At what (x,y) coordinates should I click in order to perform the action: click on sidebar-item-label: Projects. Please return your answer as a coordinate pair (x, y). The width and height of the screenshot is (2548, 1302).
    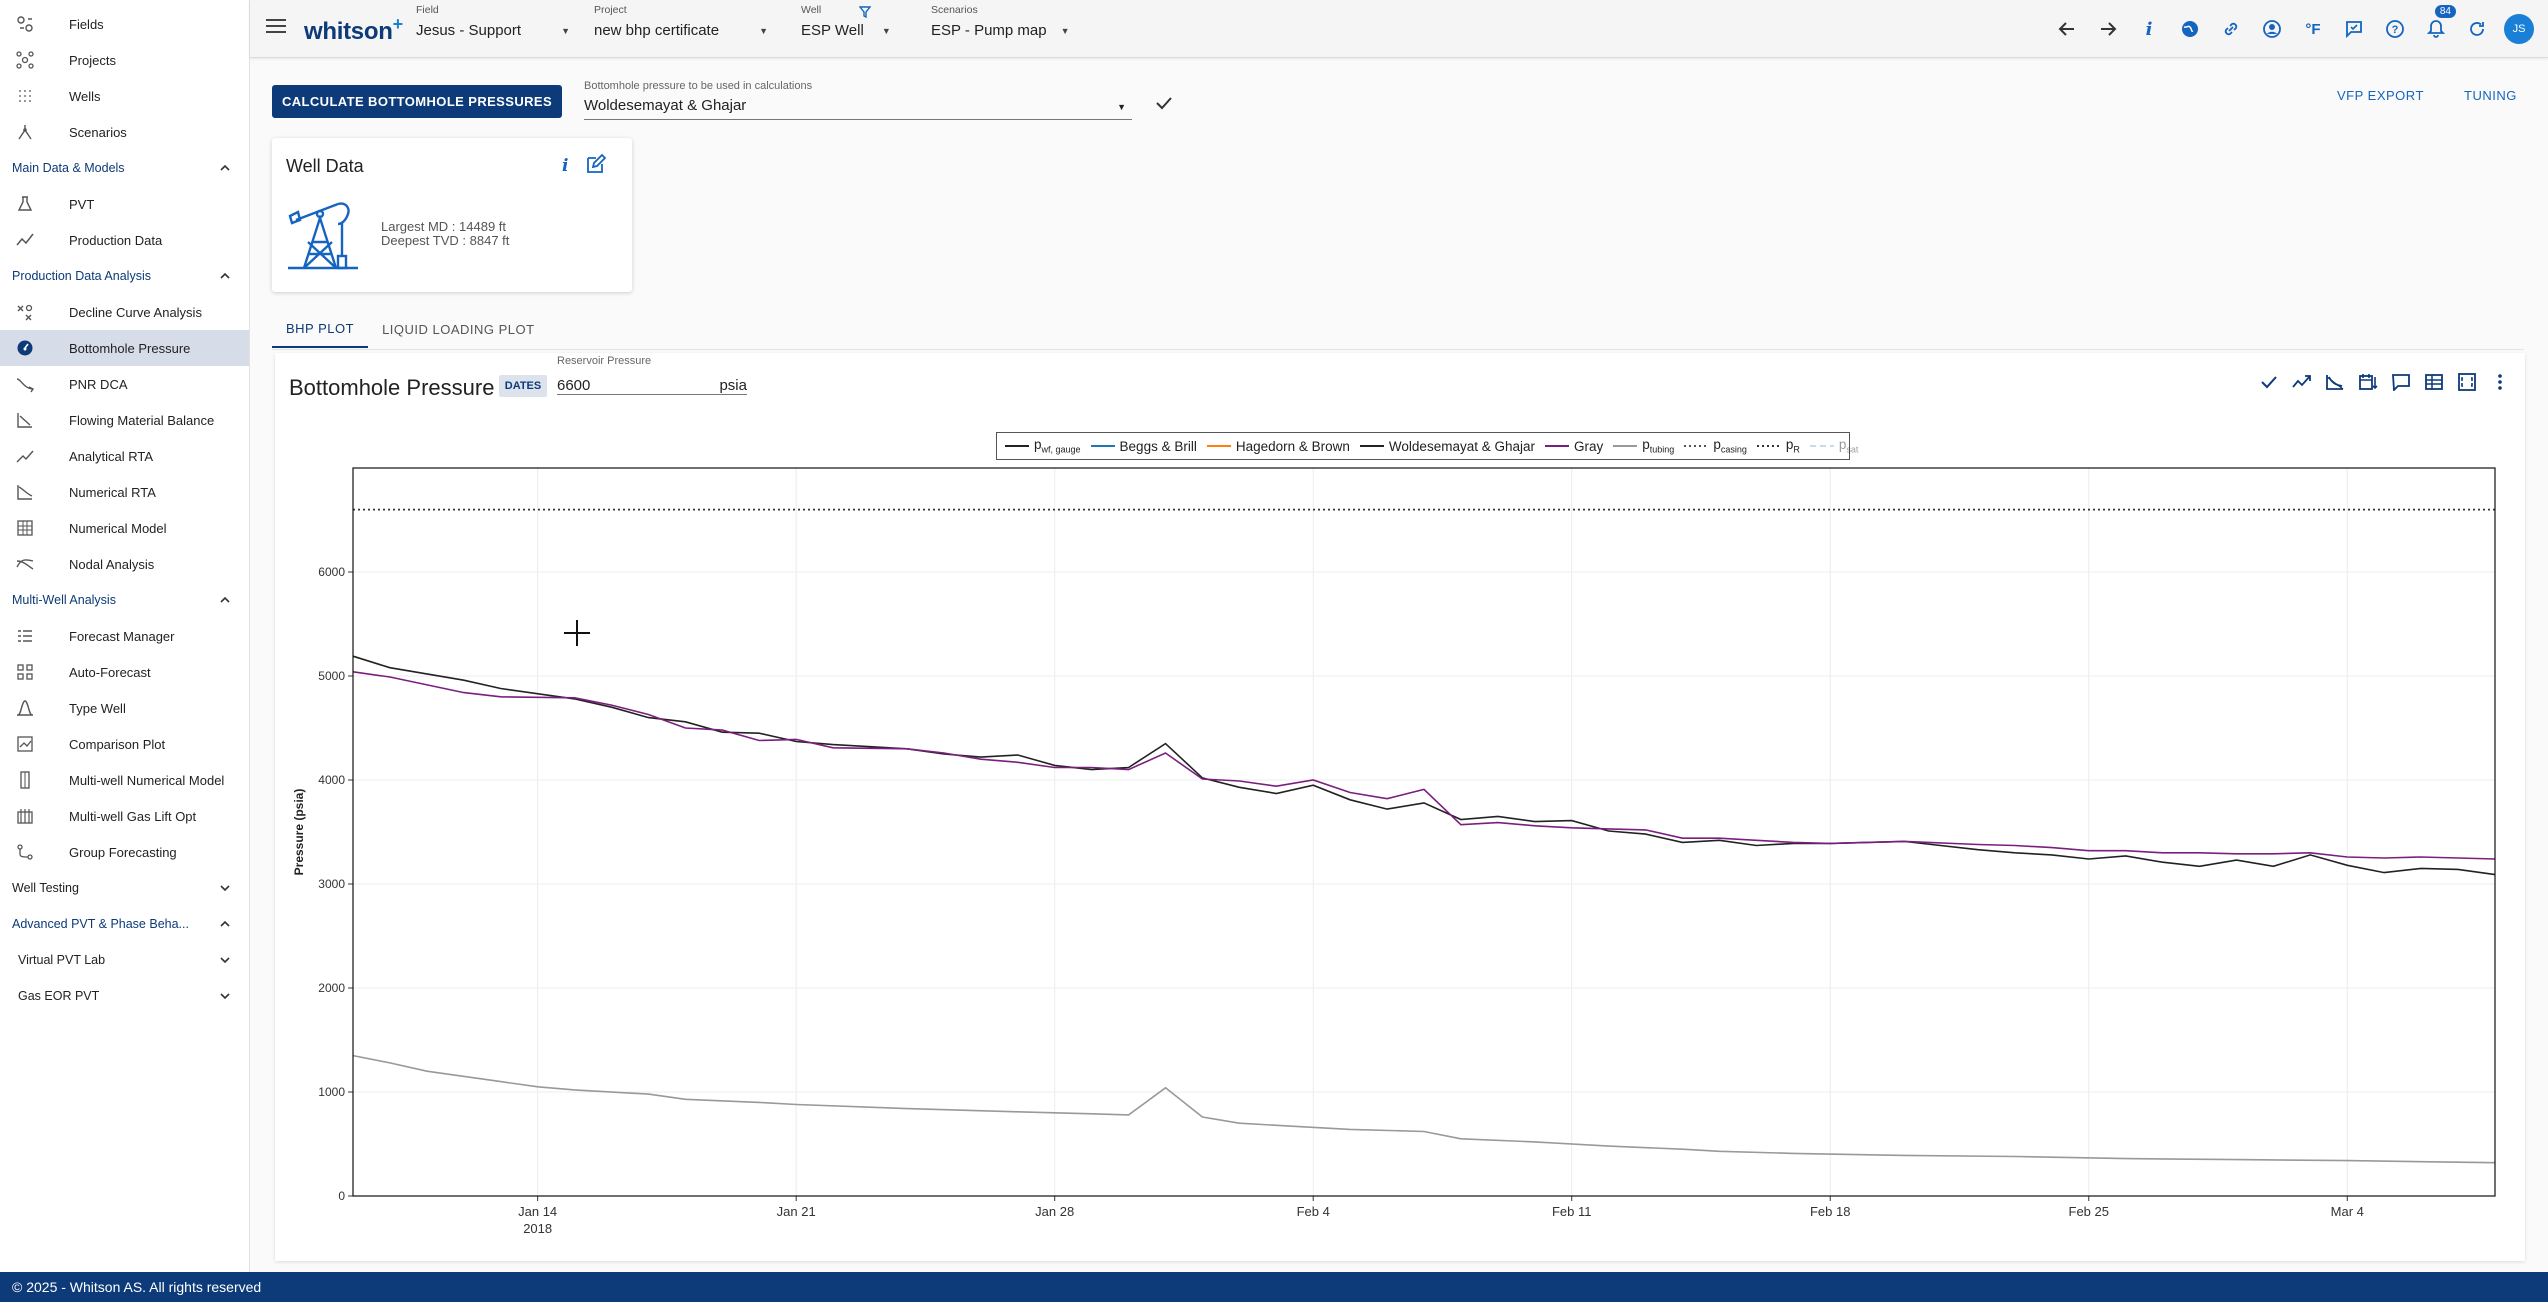
    Looking at the image, I should click on (92, 60).